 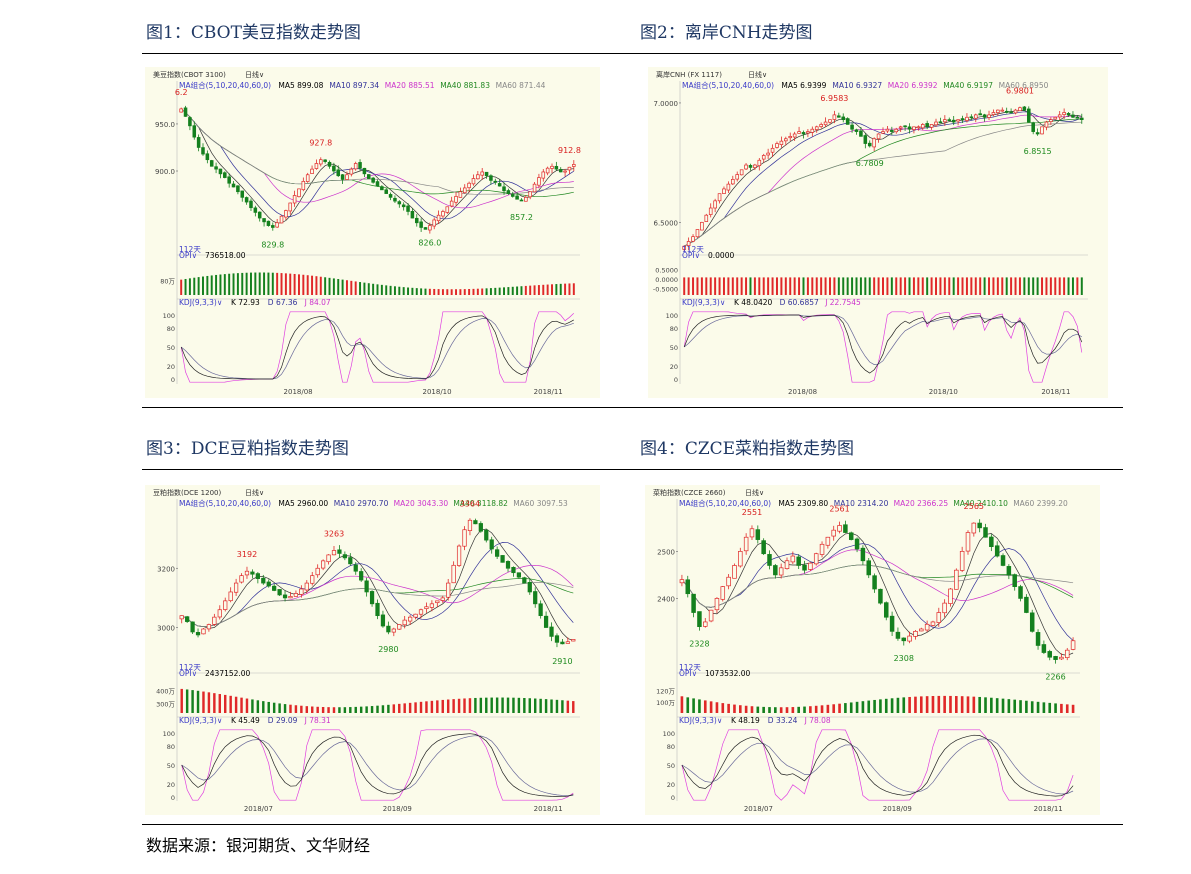 I want to click on ma-legend-item: MA10 897.34, so click(x=354, y=85).